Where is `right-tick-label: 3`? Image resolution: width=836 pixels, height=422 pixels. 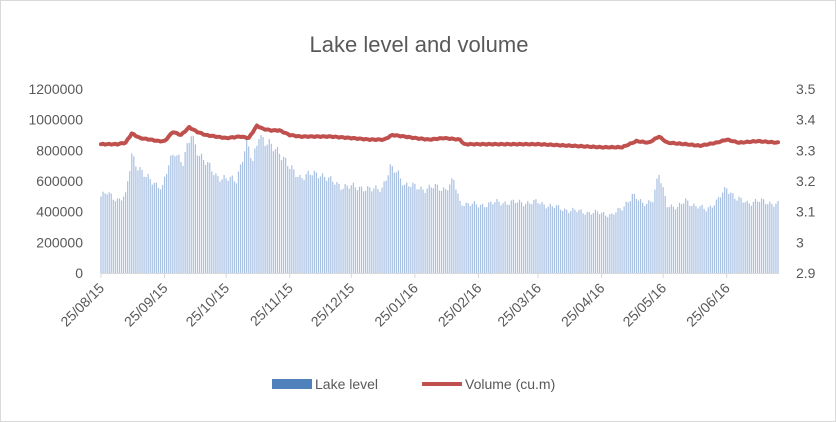 right-tick-label: 3 is located at coordinates (800, 242).